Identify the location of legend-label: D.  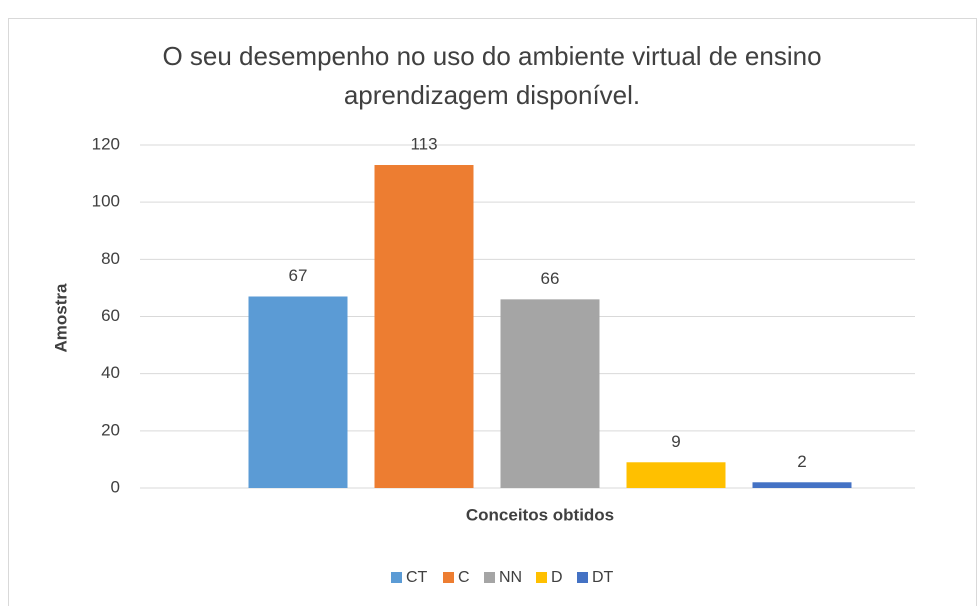
(557, 577).